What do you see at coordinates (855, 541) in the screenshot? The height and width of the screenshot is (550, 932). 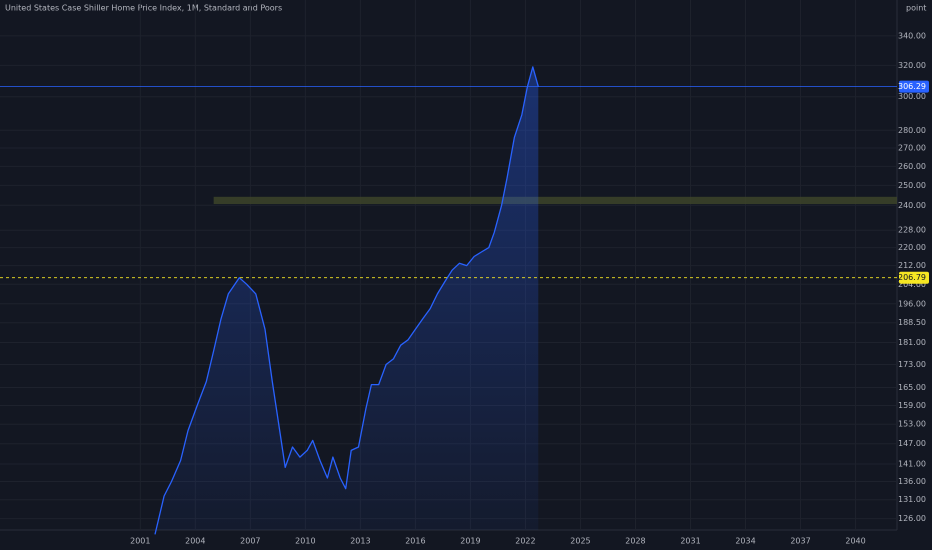 I see `x-tick-label: 2040` at bounding box center [855, 541].